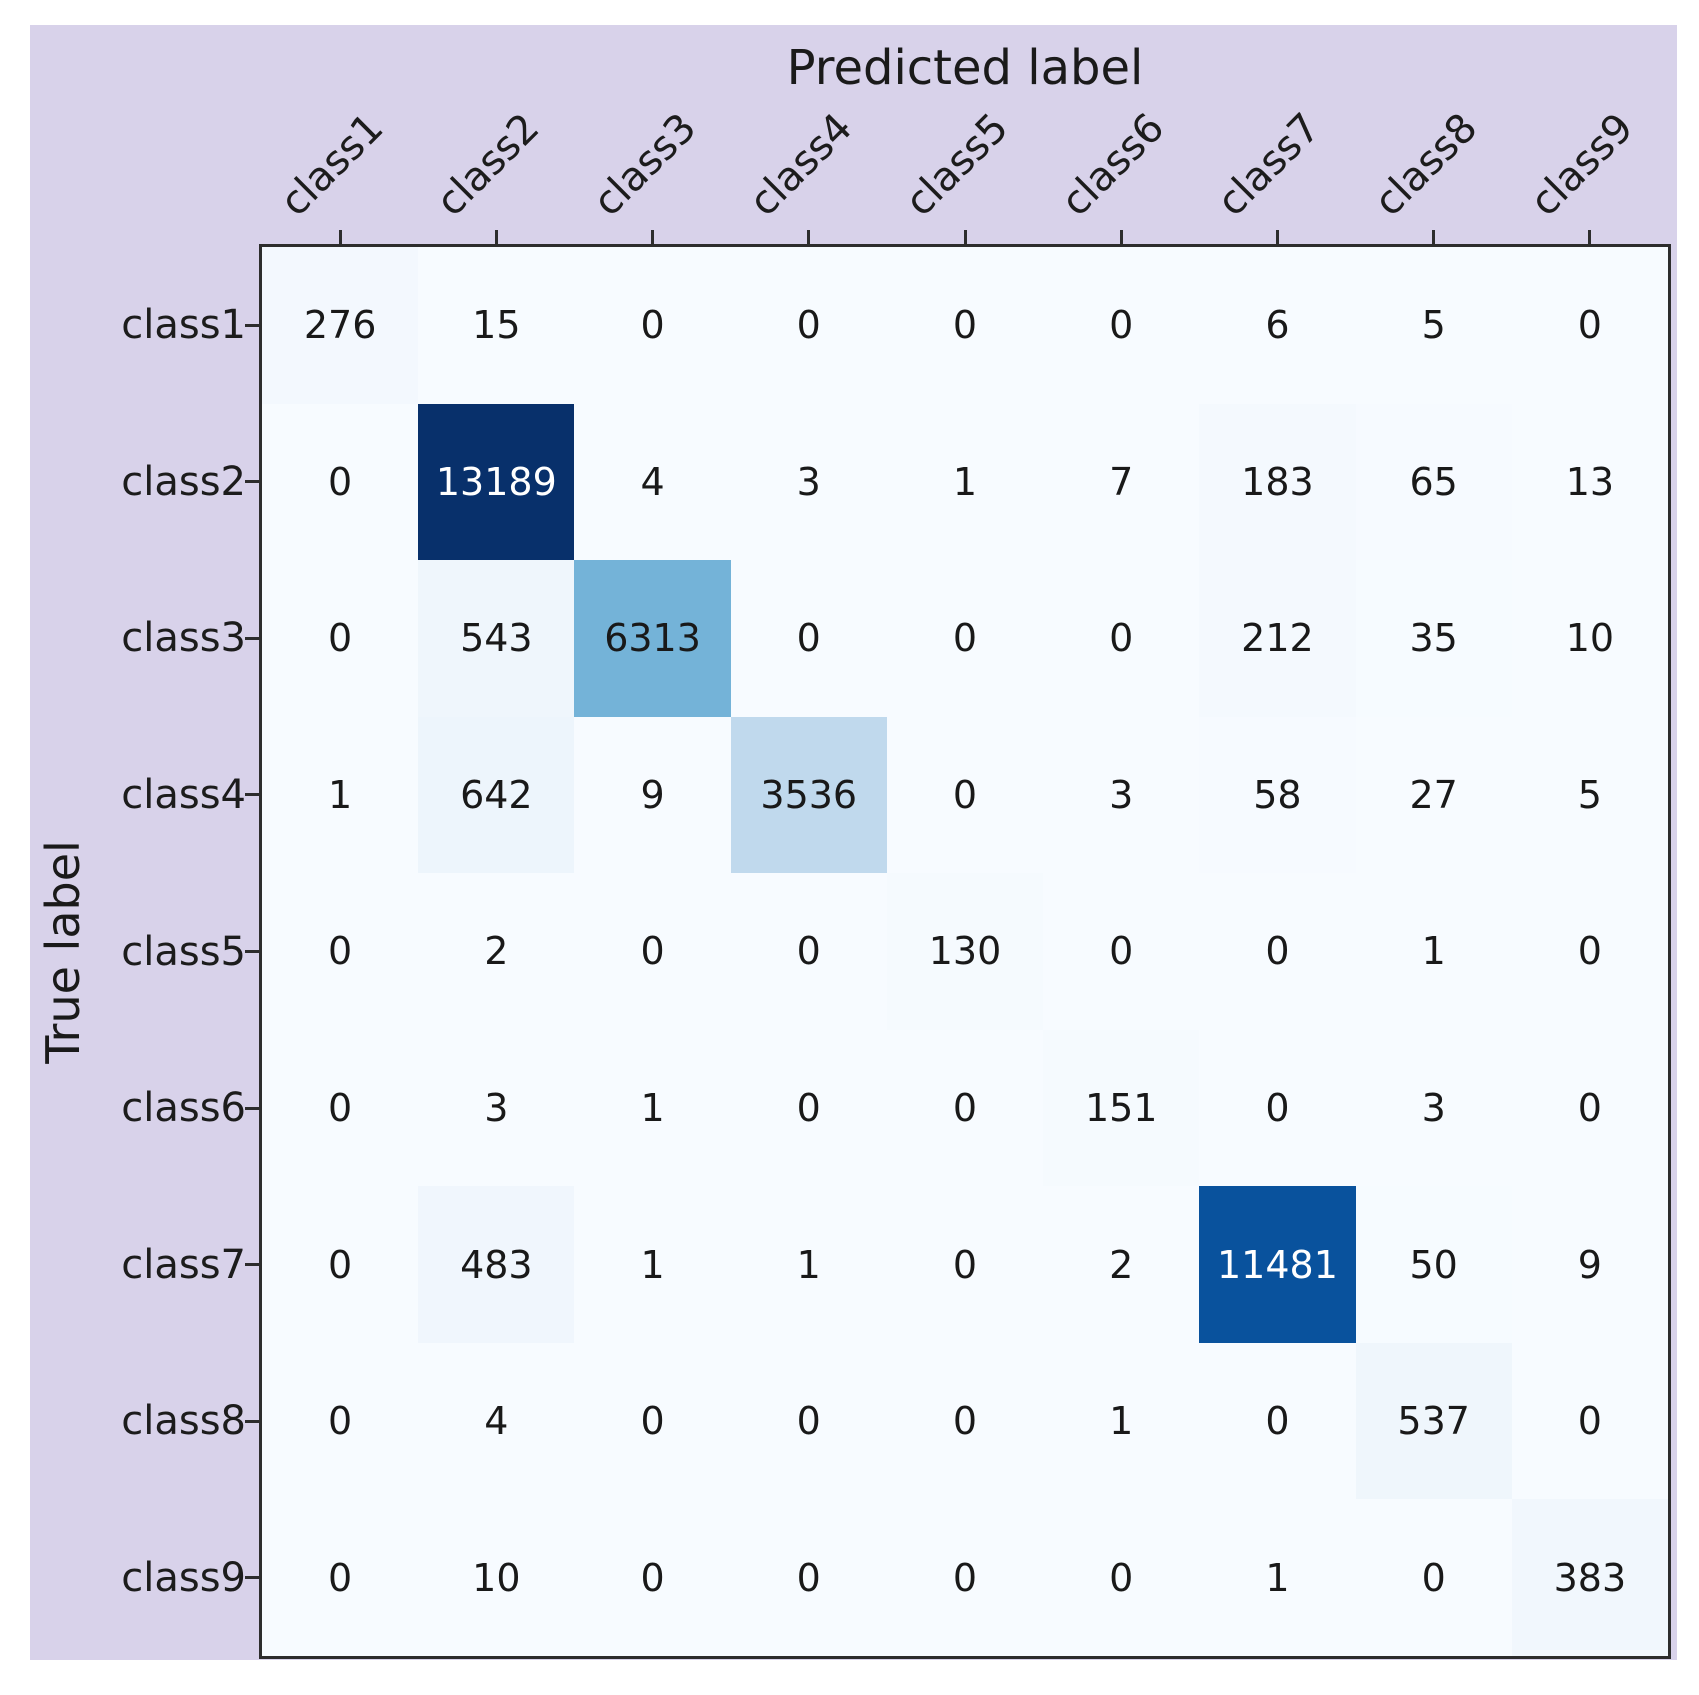 Image resolution: width=1699 pixels, height=1695 pixels. What do you see at coordinates (652, 794) in the screenshot?
I see `cell-value: 9` at bounding box center [652, 794].